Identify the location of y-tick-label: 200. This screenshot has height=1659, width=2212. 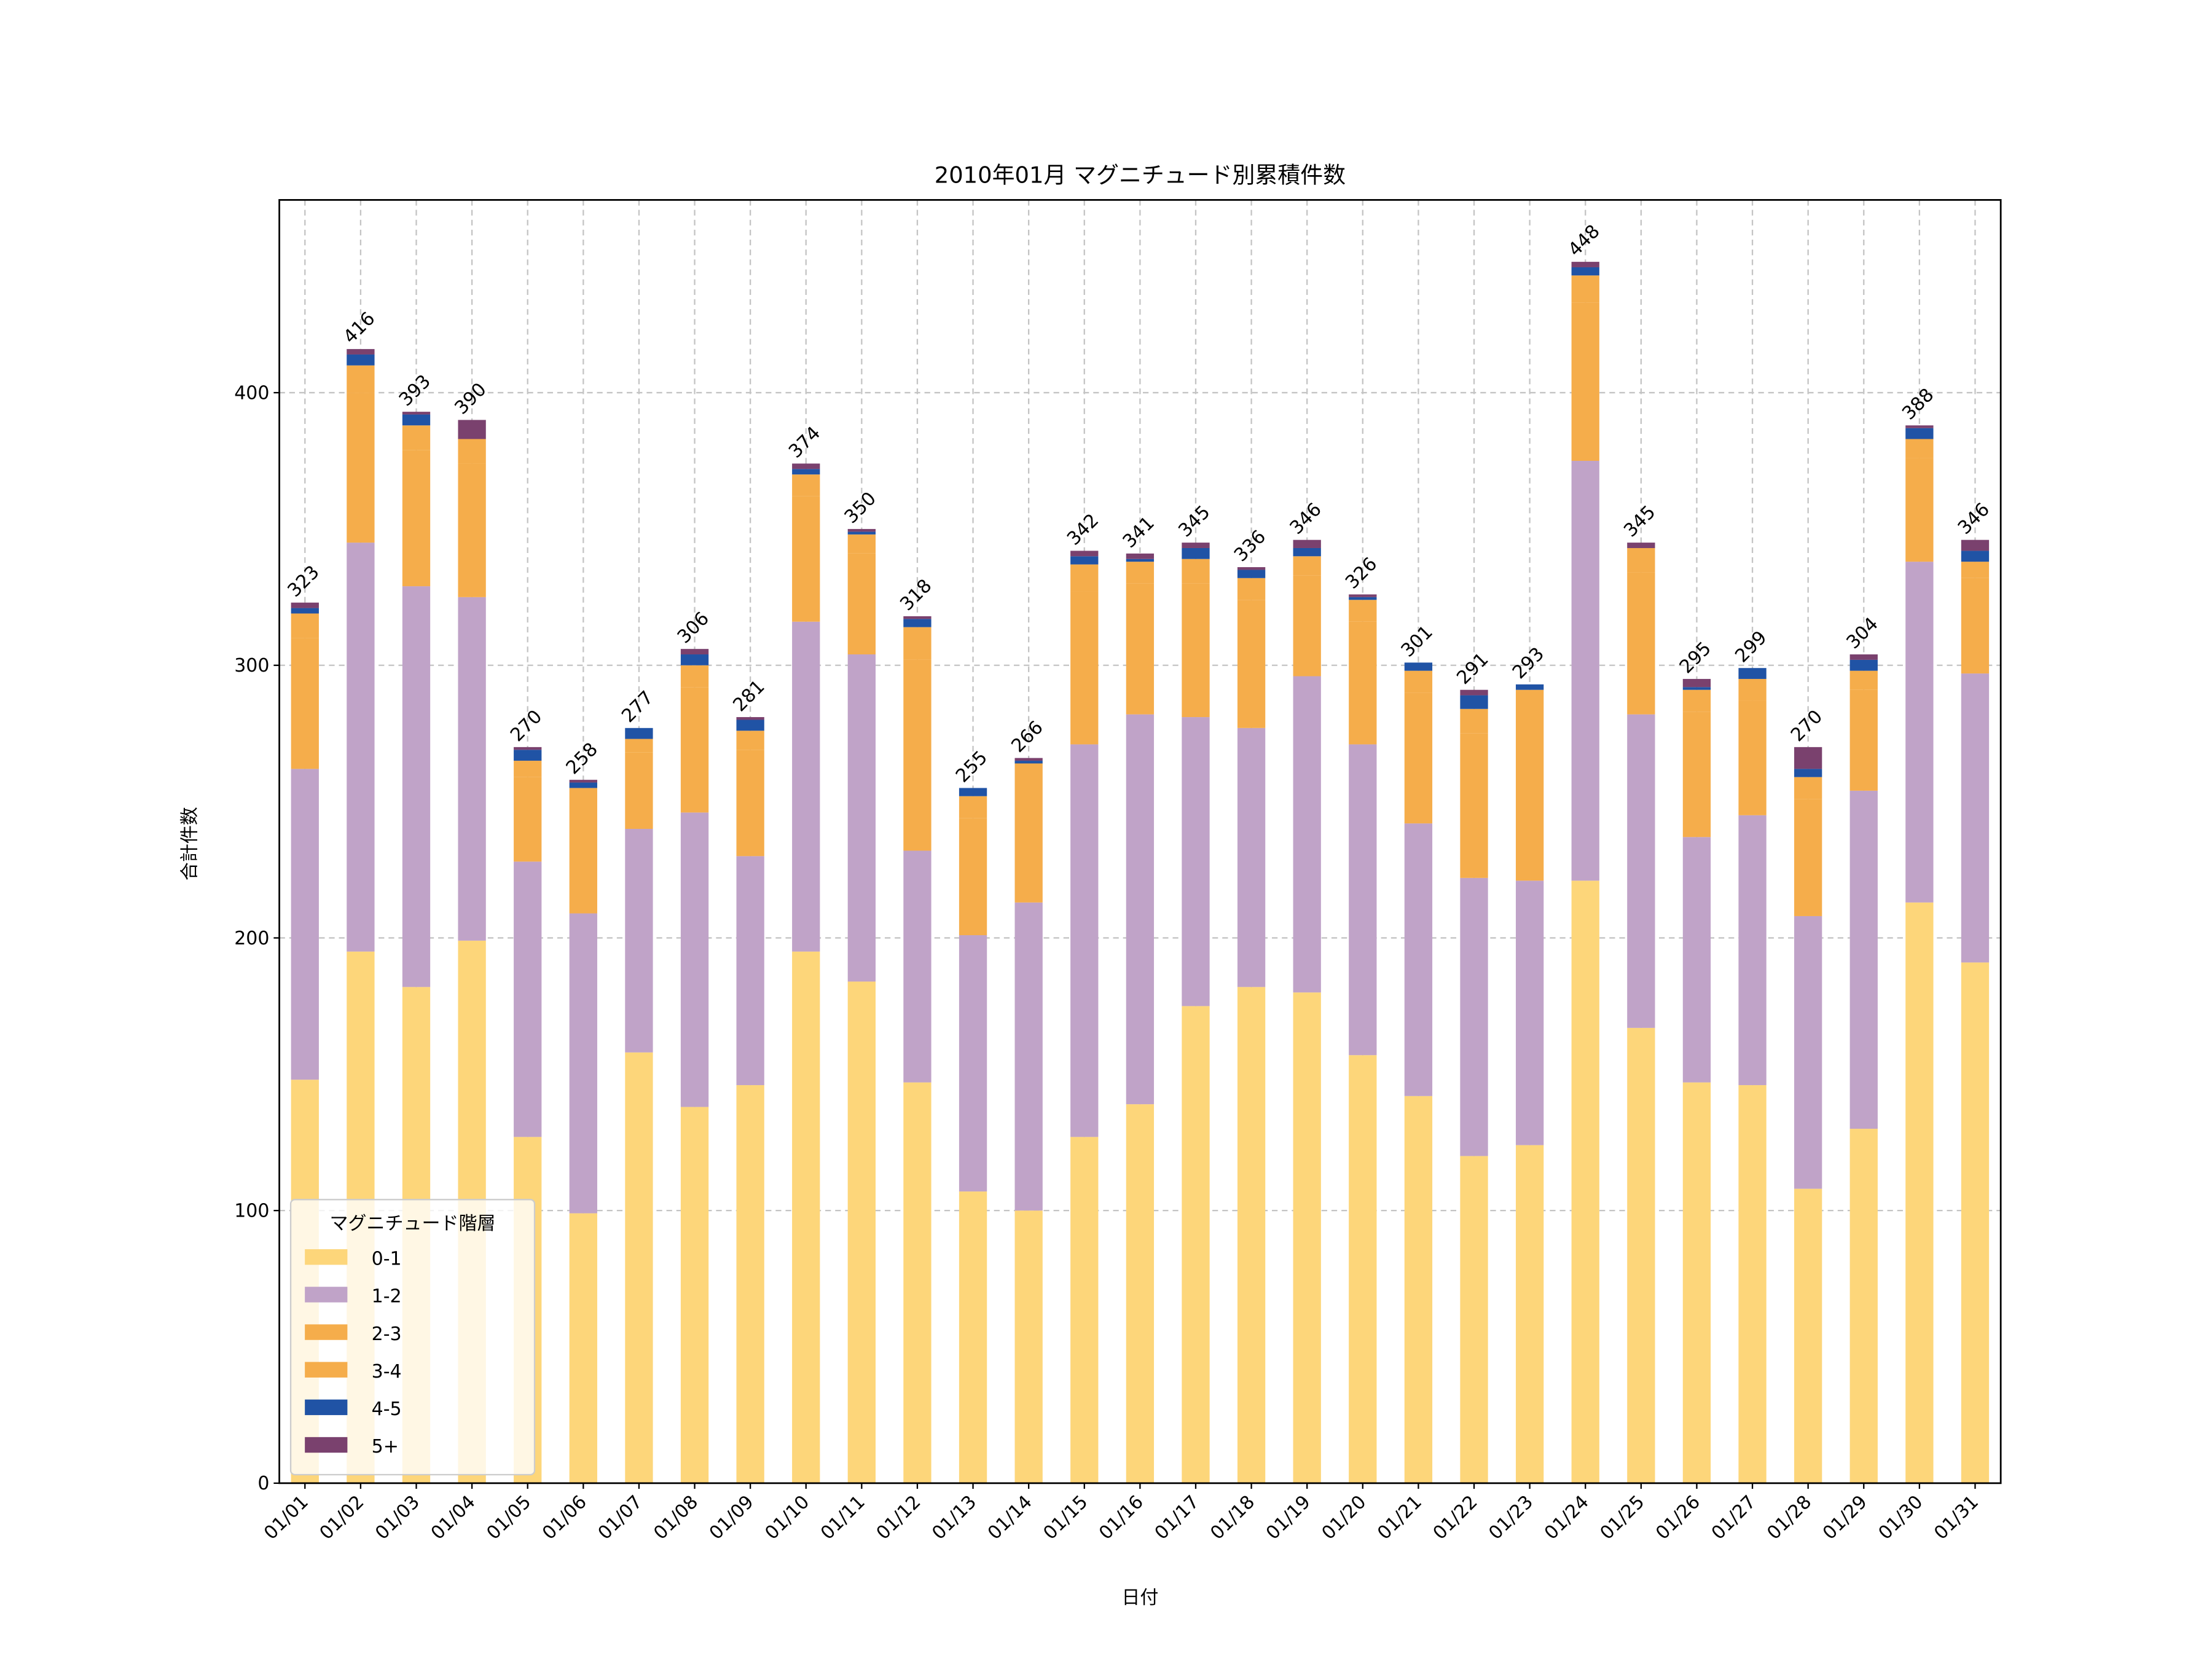
(251, 938).